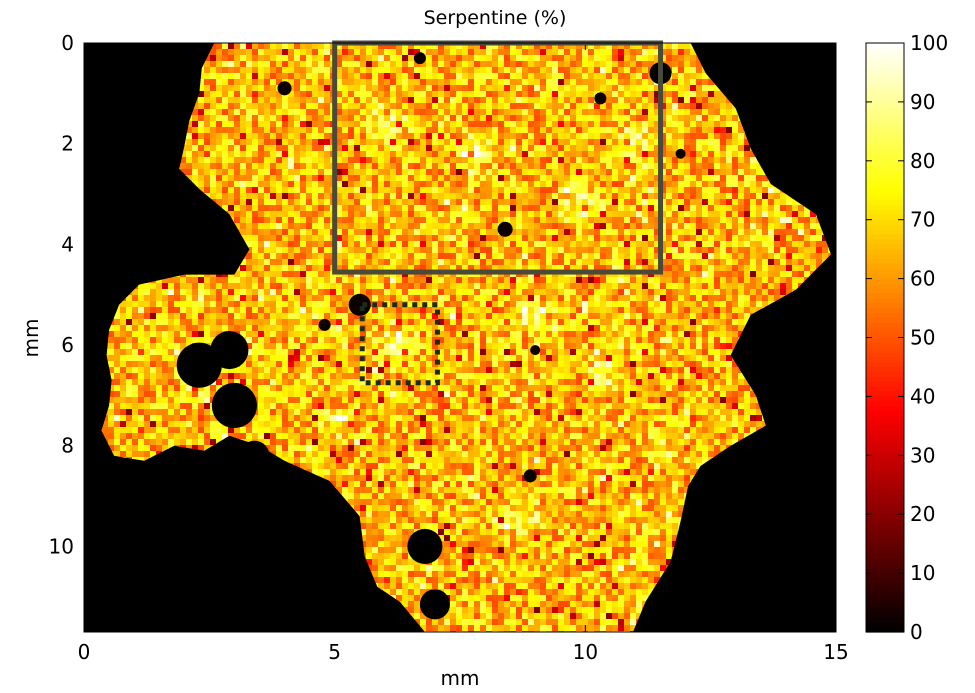 This screenshot has width=975, height=693. What do you see at coordinates (916, 632) in the screenshot?
I see `colorbar-tick-label: 0` at bounding box center [916, 632].